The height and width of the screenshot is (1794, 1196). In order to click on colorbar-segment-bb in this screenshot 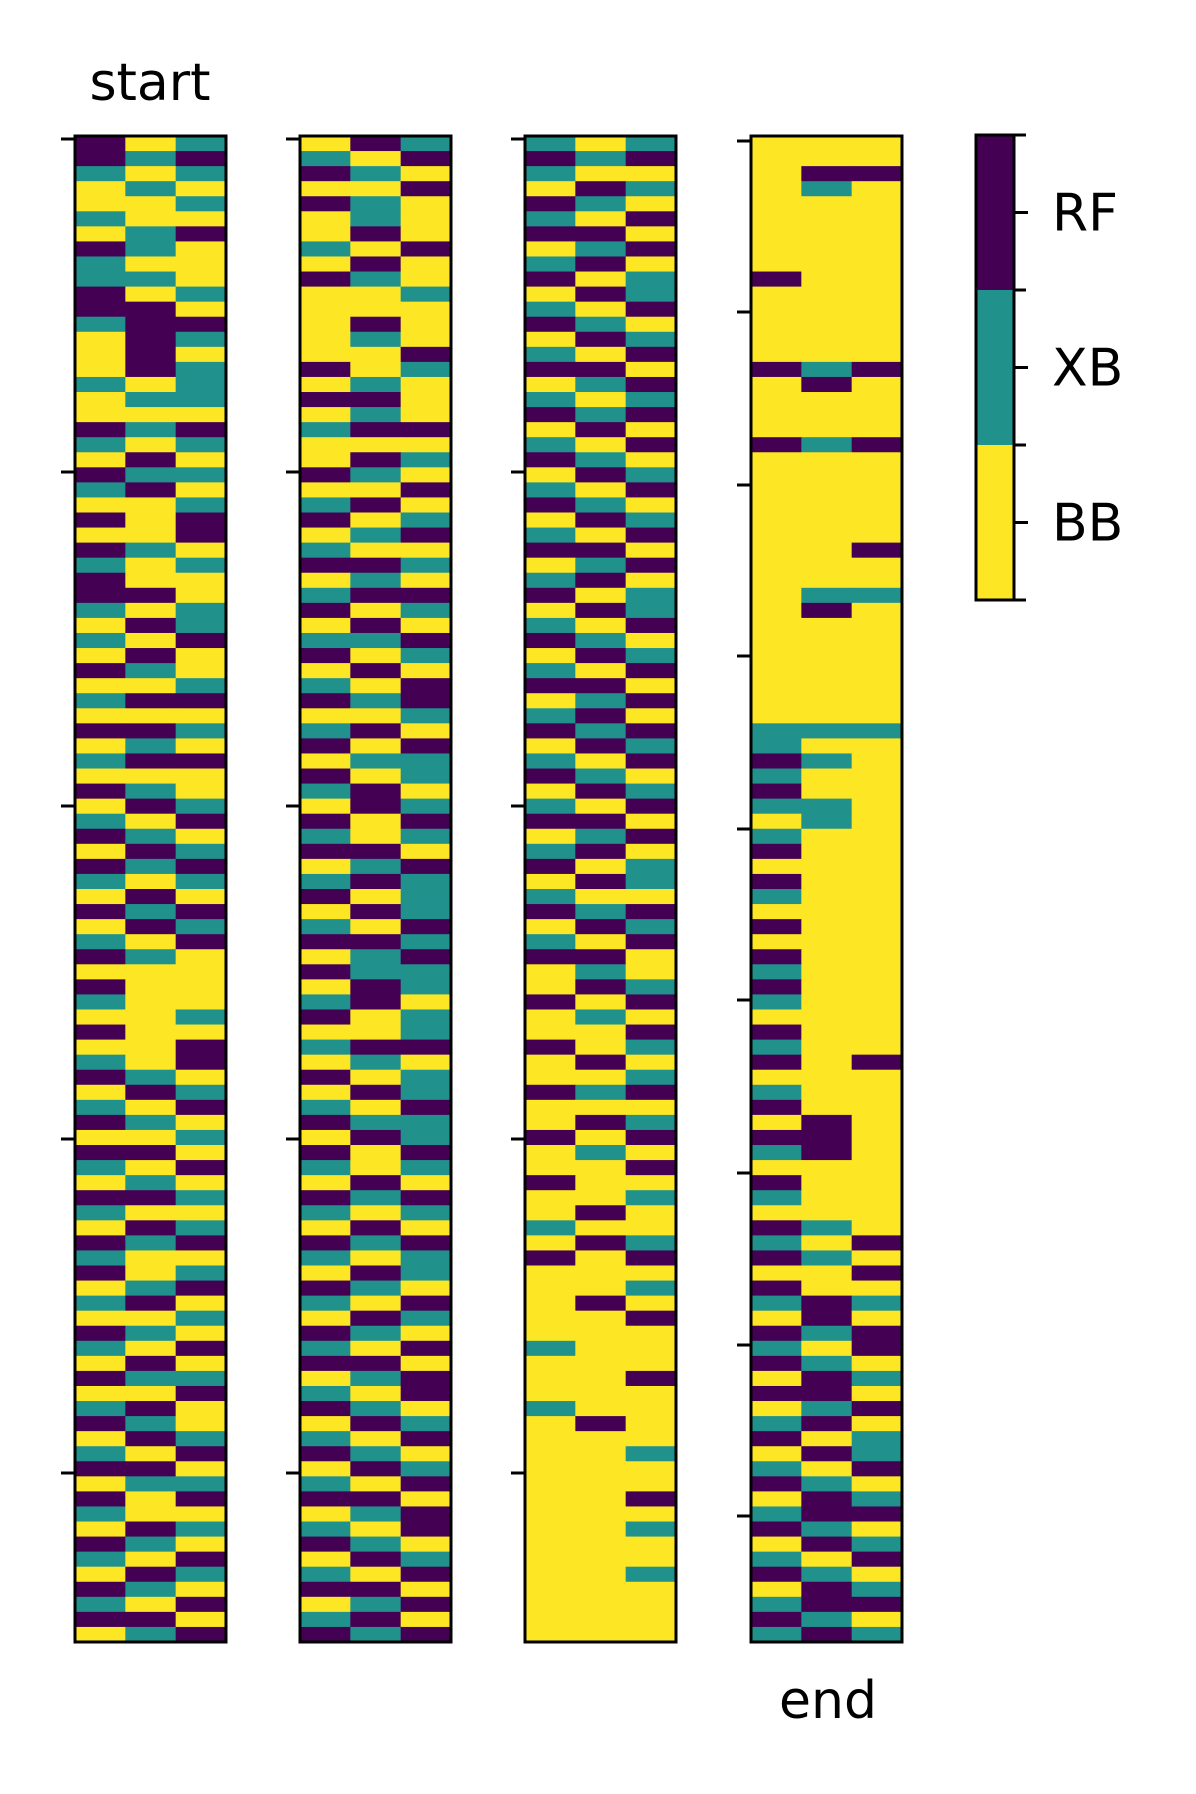, I will do `click(995, 523)`.